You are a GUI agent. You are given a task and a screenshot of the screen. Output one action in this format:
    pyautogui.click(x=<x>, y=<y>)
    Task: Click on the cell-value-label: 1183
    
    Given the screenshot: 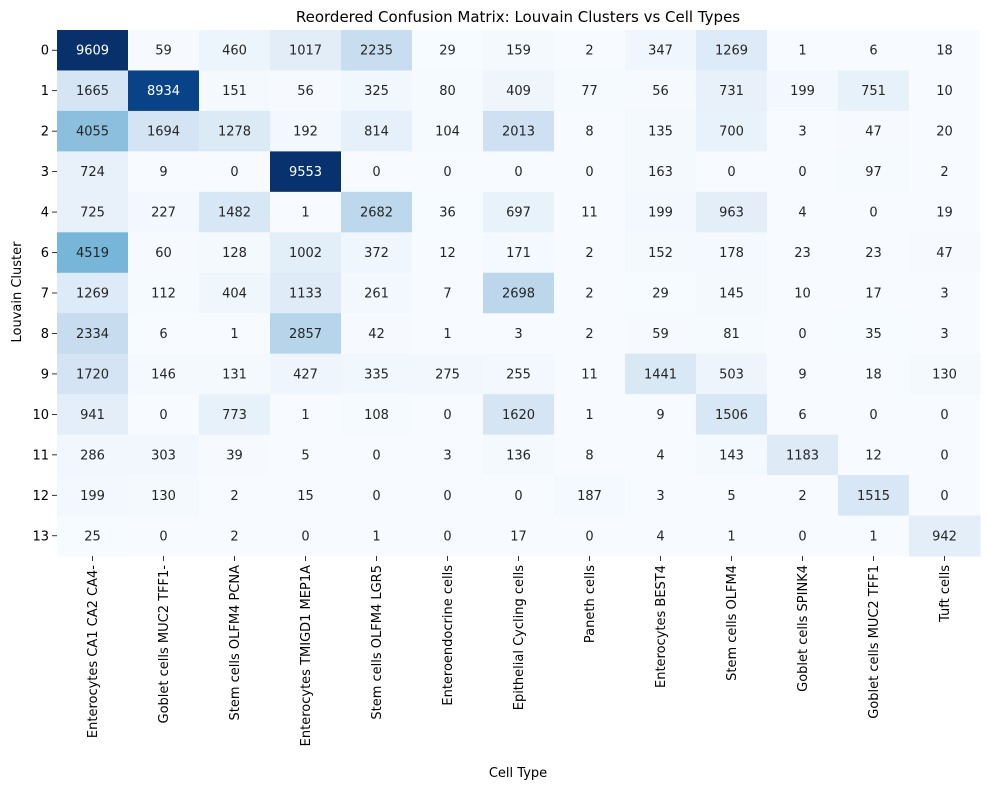 What is the action you would take?
    pyautogui.click(x=802, y=455)
    